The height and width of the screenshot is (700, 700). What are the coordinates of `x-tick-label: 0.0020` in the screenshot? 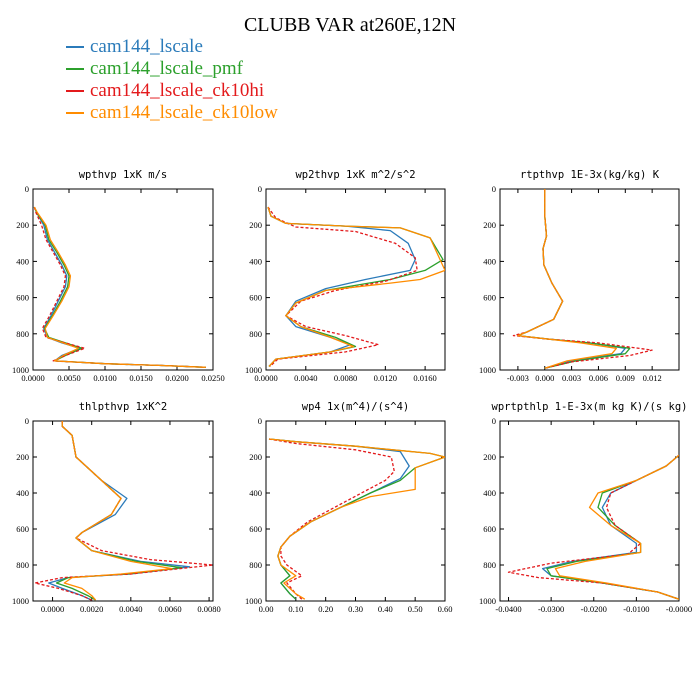 It's located at (91, 609).